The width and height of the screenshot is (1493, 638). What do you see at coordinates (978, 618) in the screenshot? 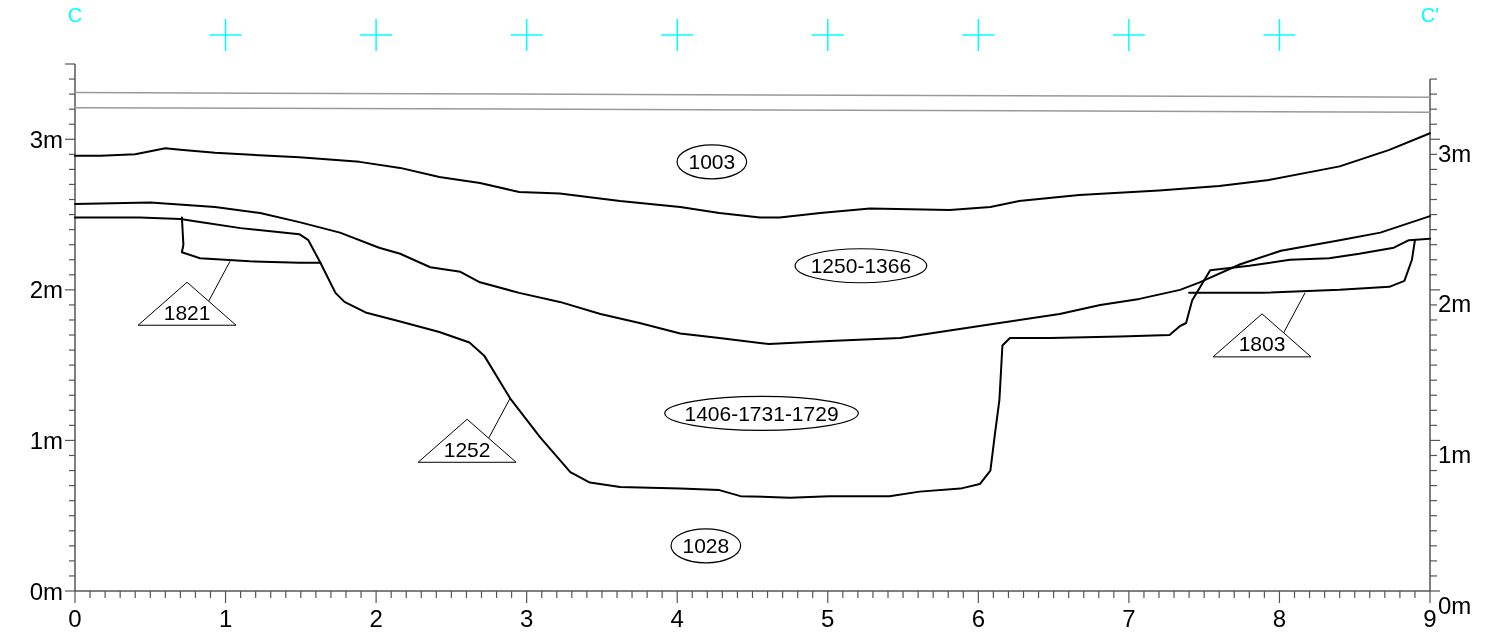
I see `x-tick-label: 6` at bounding box center [978, 618].